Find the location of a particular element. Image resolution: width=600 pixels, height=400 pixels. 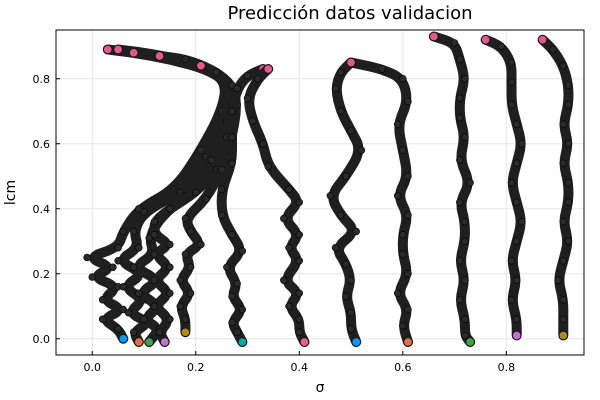

y-tick-label: 0.8 is located at coordinates (42, 79).